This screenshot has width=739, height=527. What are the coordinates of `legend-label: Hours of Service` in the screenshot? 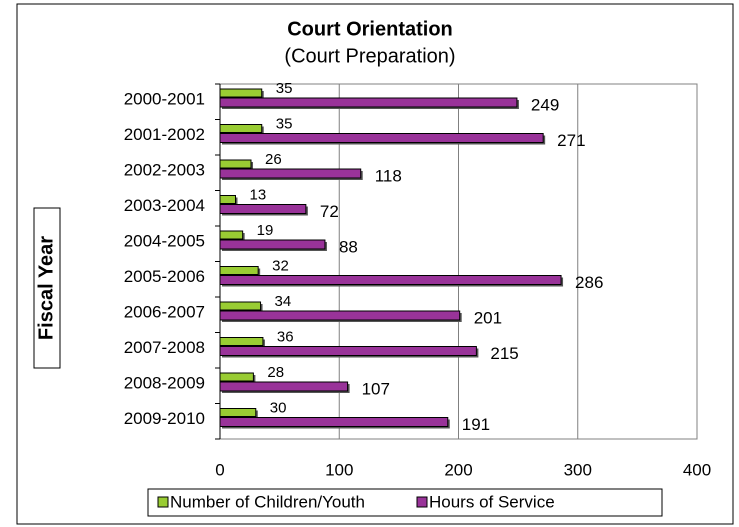 It's located at (492, 501).